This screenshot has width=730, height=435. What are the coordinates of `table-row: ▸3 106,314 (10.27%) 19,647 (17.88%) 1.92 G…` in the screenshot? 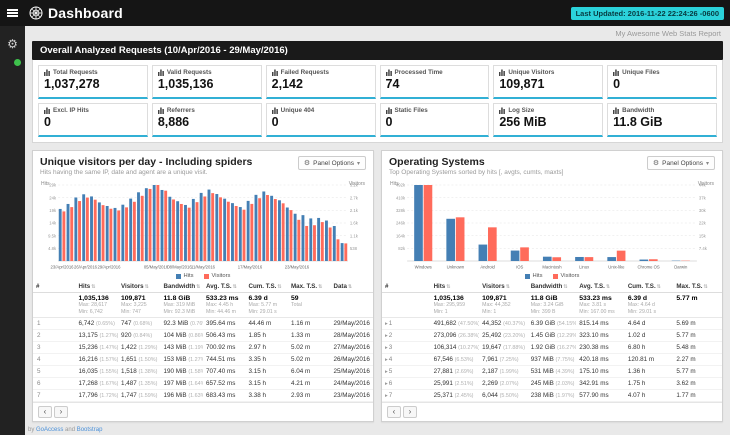 It's located at (552, 348).